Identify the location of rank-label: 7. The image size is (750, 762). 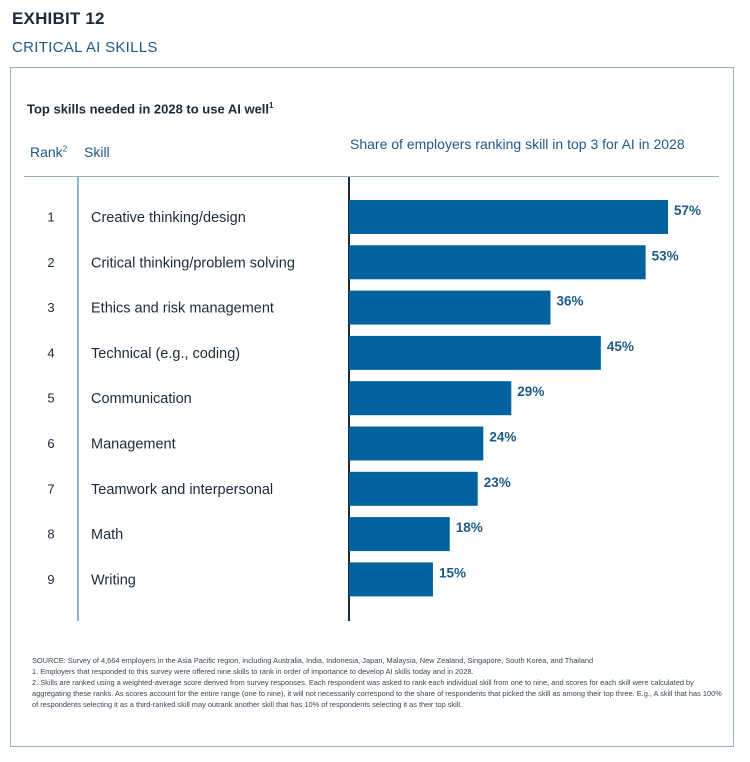
(50, 488).